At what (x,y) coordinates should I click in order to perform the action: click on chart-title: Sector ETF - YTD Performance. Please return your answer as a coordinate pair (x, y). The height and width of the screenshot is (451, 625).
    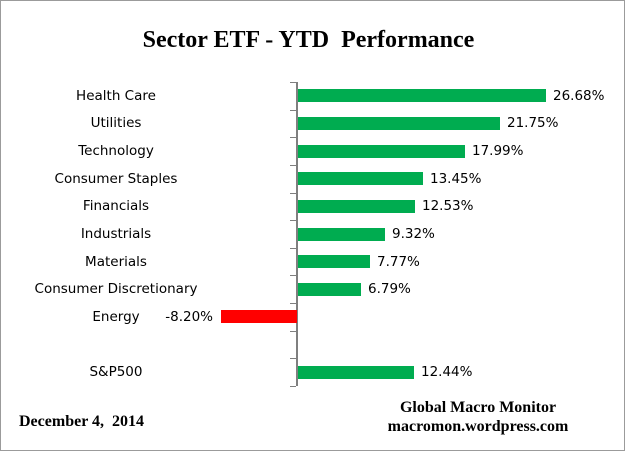
    Looking at the image, I should click on (308, 40).